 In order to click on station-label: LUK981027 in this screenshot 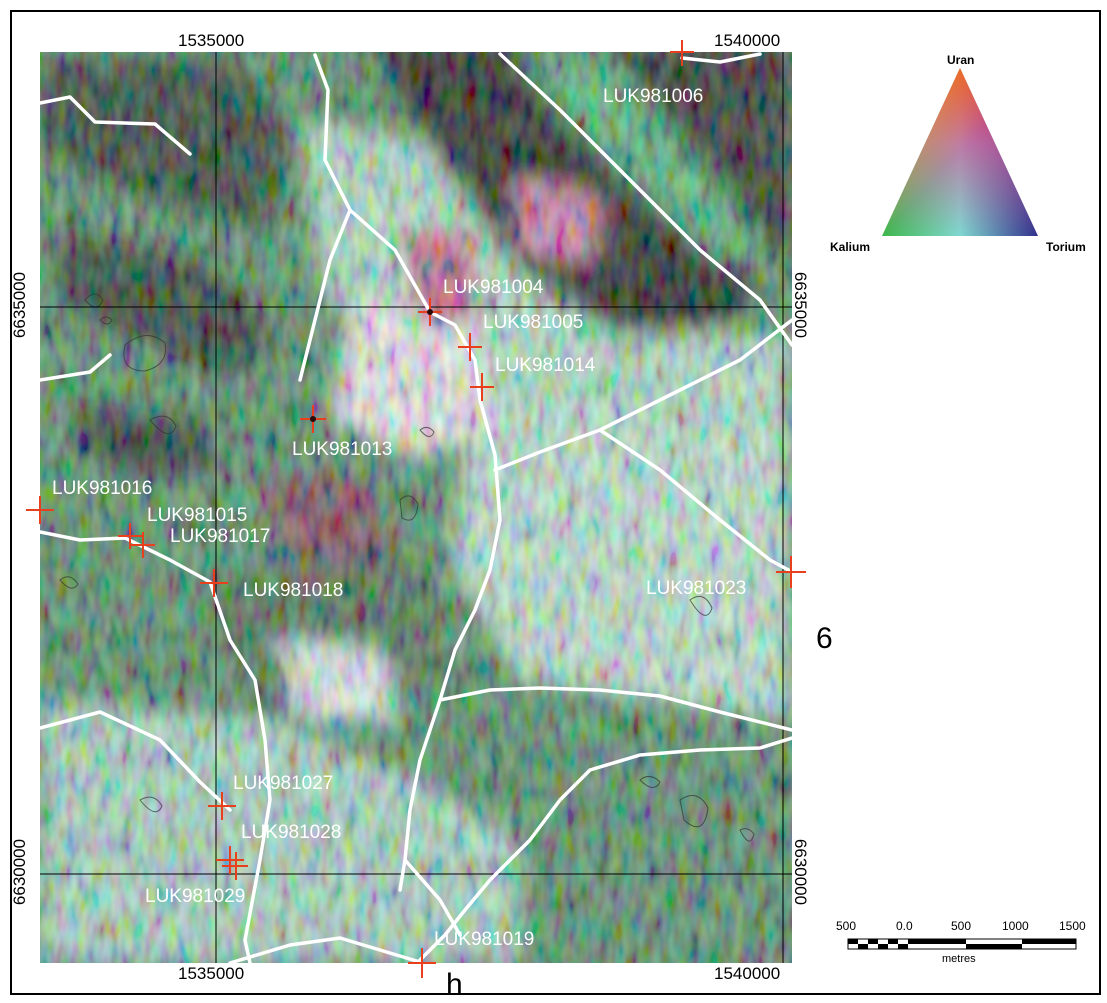, I will do `click(283, 783)`.